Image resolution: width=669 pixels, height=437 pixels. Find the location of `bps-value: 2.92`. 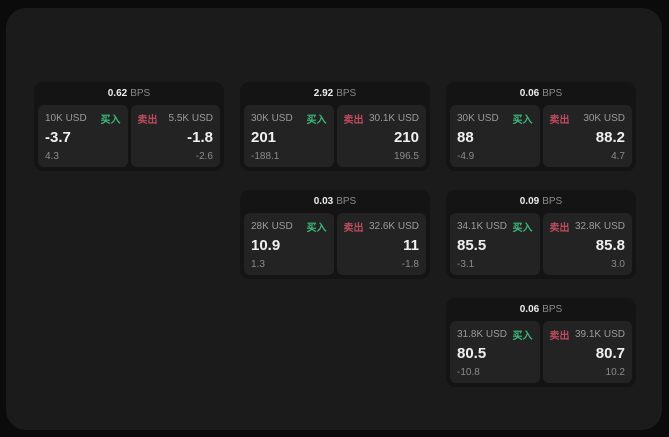

bps-value: 2.92 is located at coordinates (323, 93).